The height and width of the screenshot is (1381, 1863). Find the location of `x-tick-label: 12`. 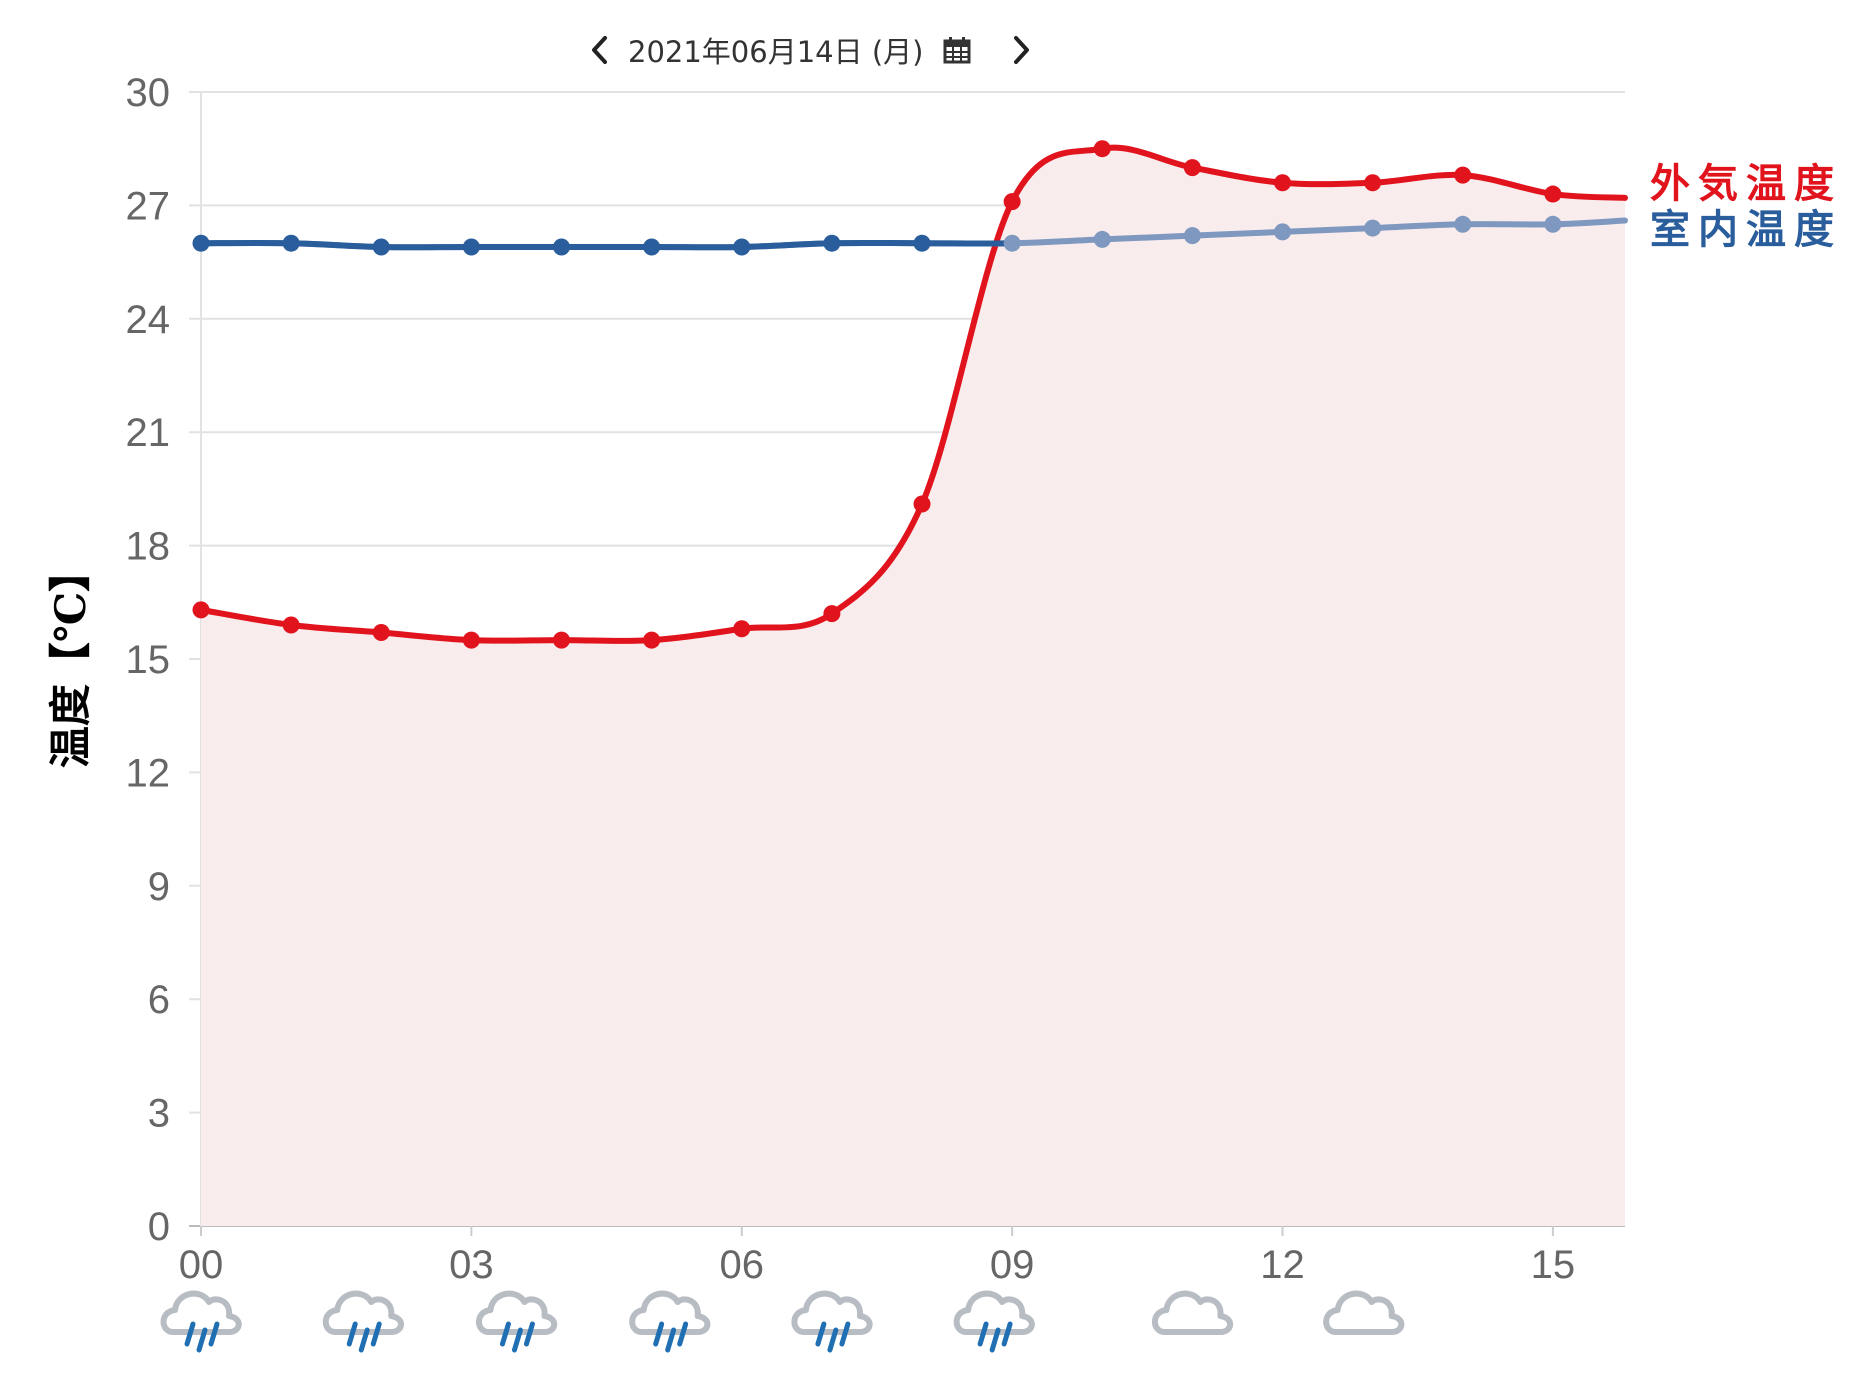

x-tick-label: 12 is located at coordinates (1282, 1265).